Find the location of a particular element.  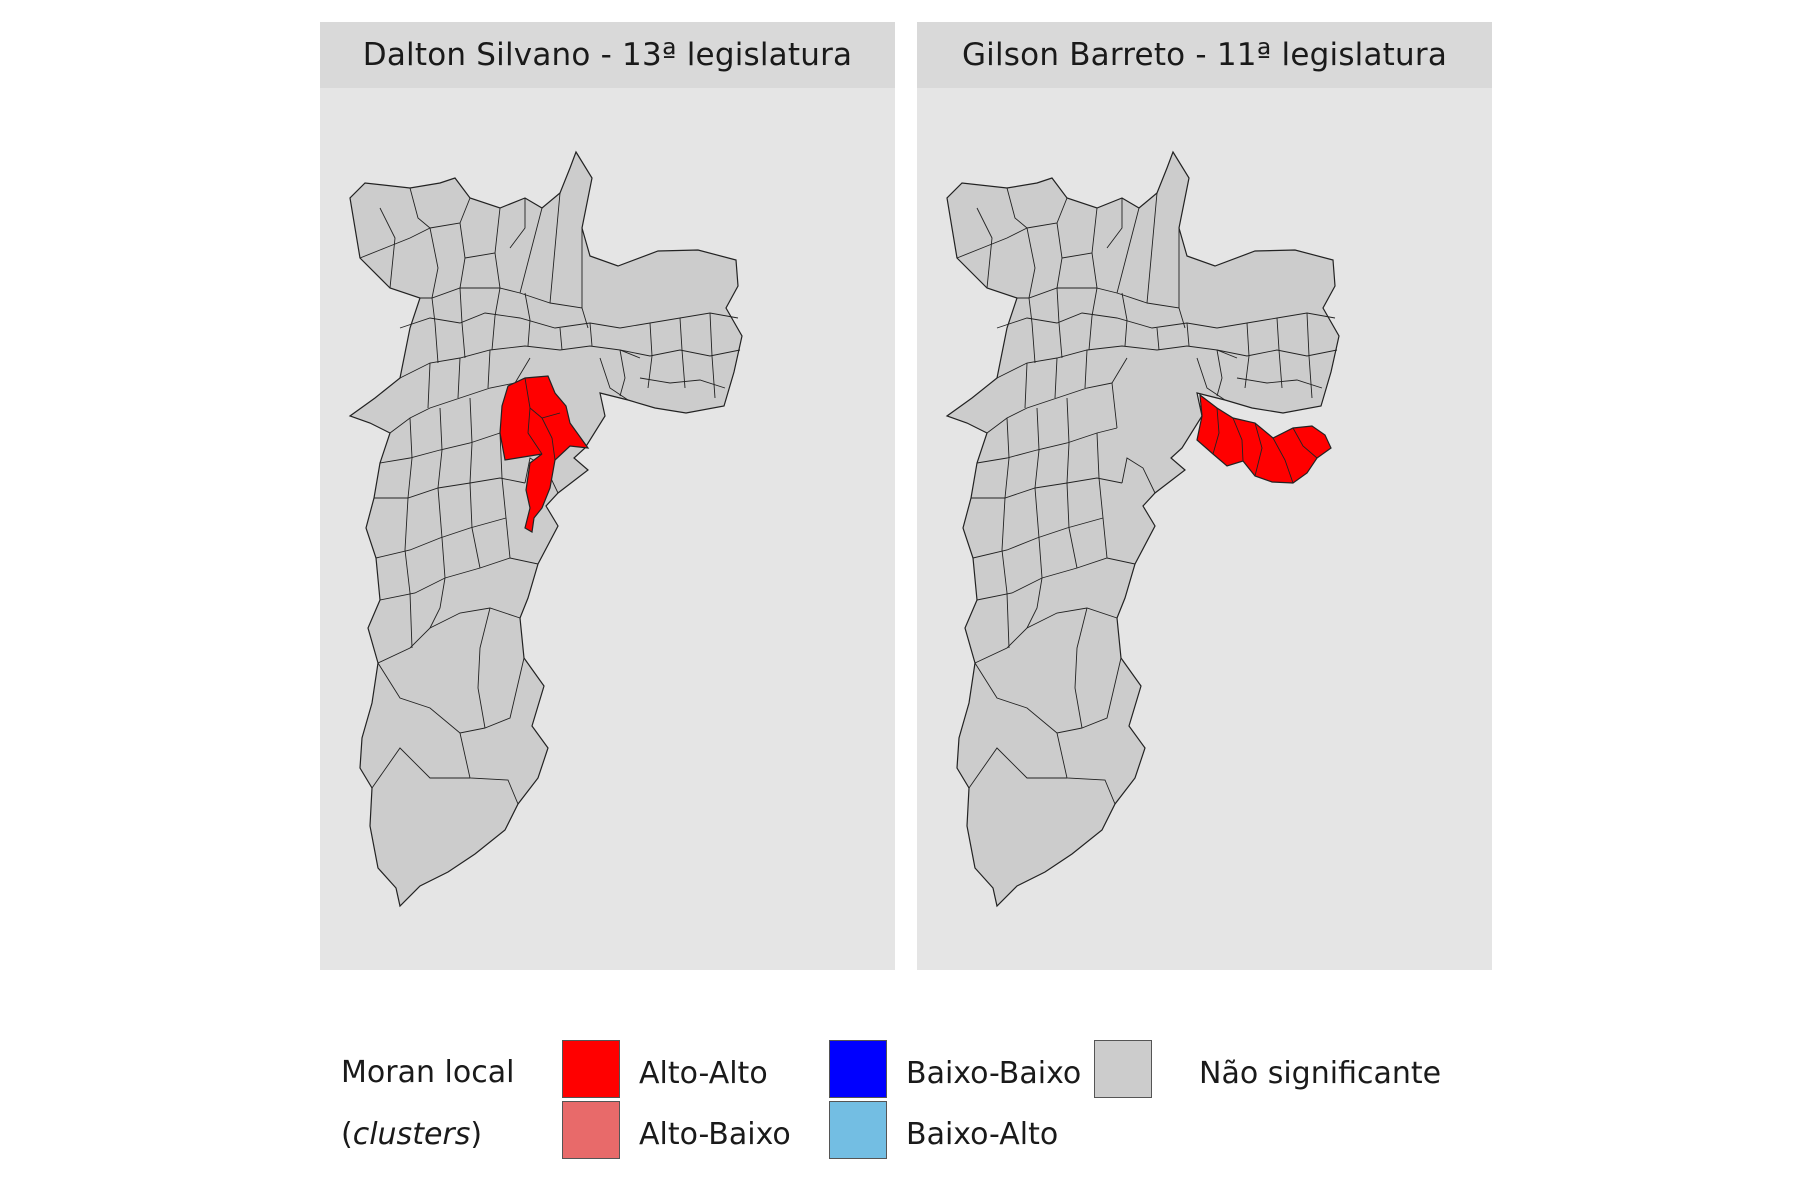

legend-title-clusters: clusters is located at coordinates (411, 1134).